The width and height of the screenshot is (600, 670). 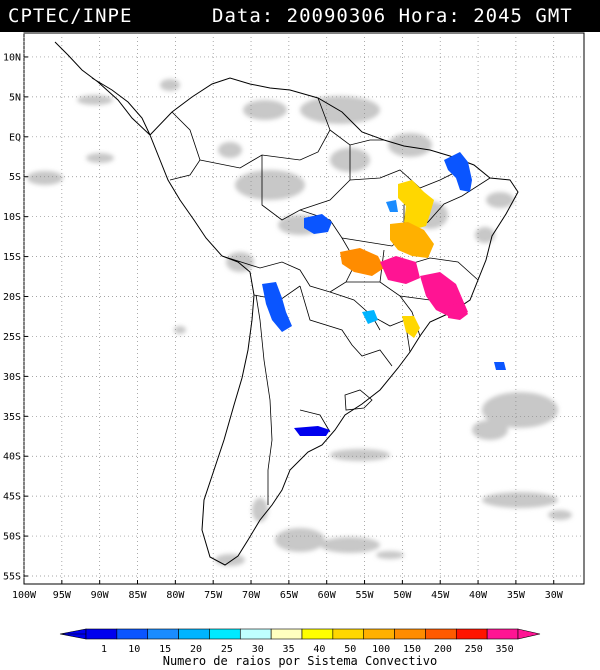 What do you see at coordinates (251, 595) in the screenshot?
I see `lon-tick-label: 70W` at bounding box center [251, 595].